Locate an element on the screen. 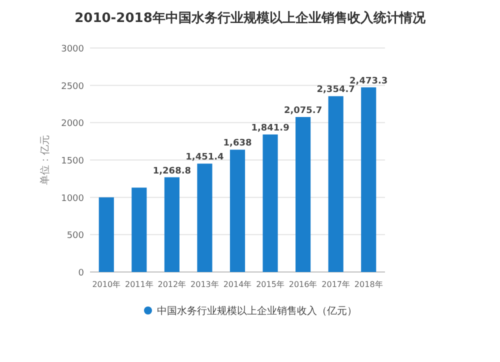 Image resolution: width=500 pixels, height=362 pixels. data-label: 1,268.8 is located at coordinates (172, 171).